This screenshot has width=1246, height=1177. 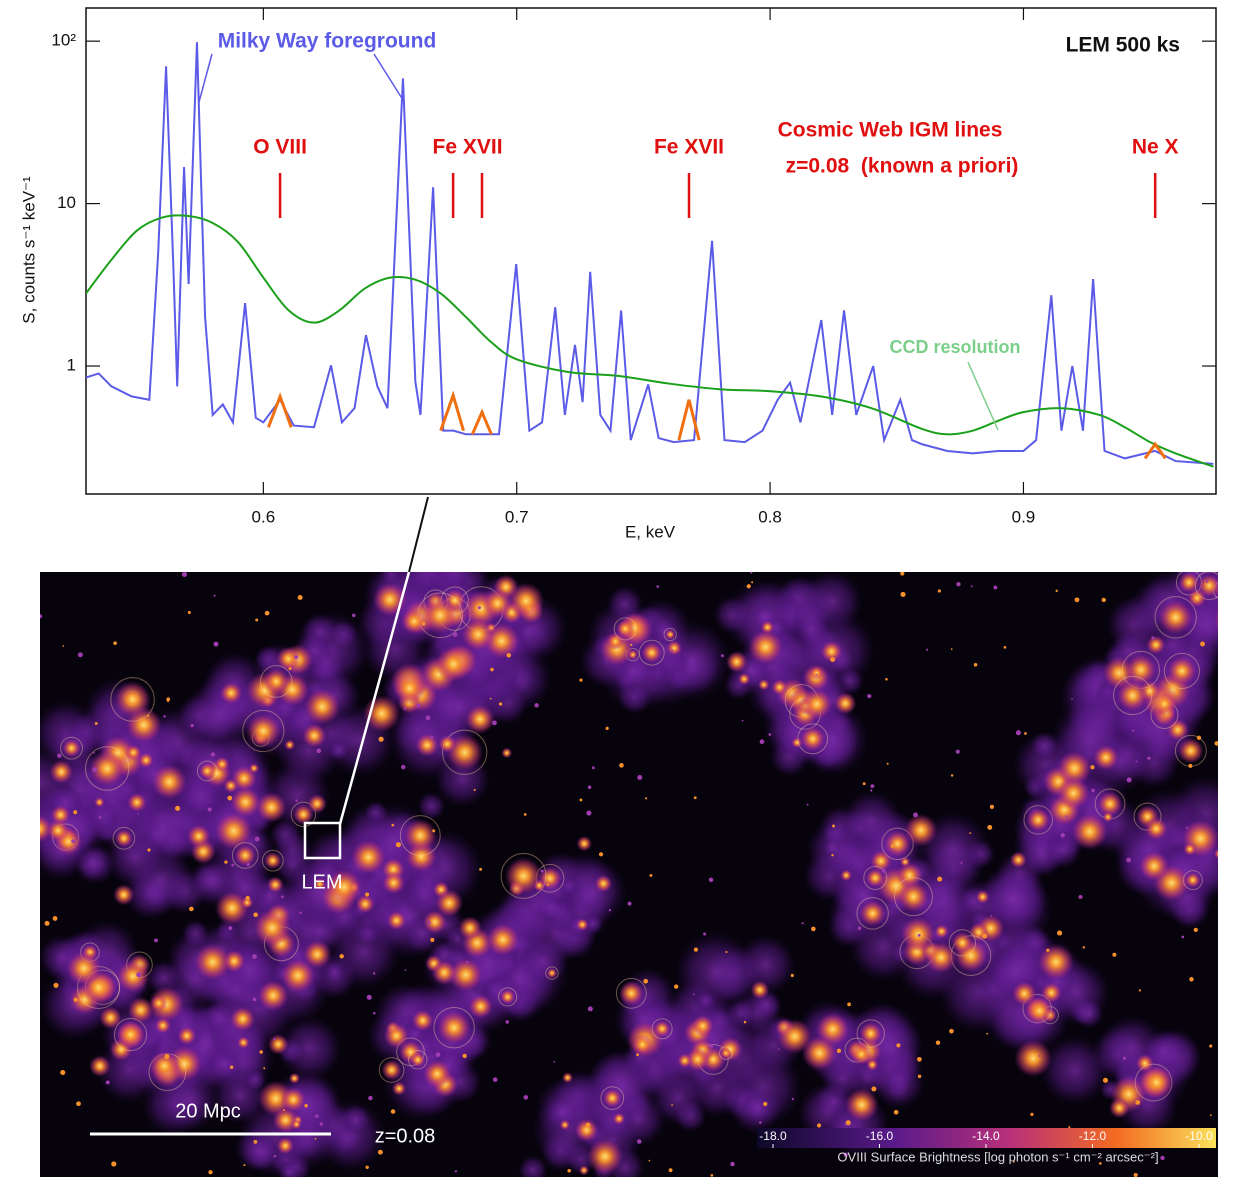 What do you see at coordinates (205, 78) in the screenshot?
I see `callout-line` at bounding box center [205, 78].